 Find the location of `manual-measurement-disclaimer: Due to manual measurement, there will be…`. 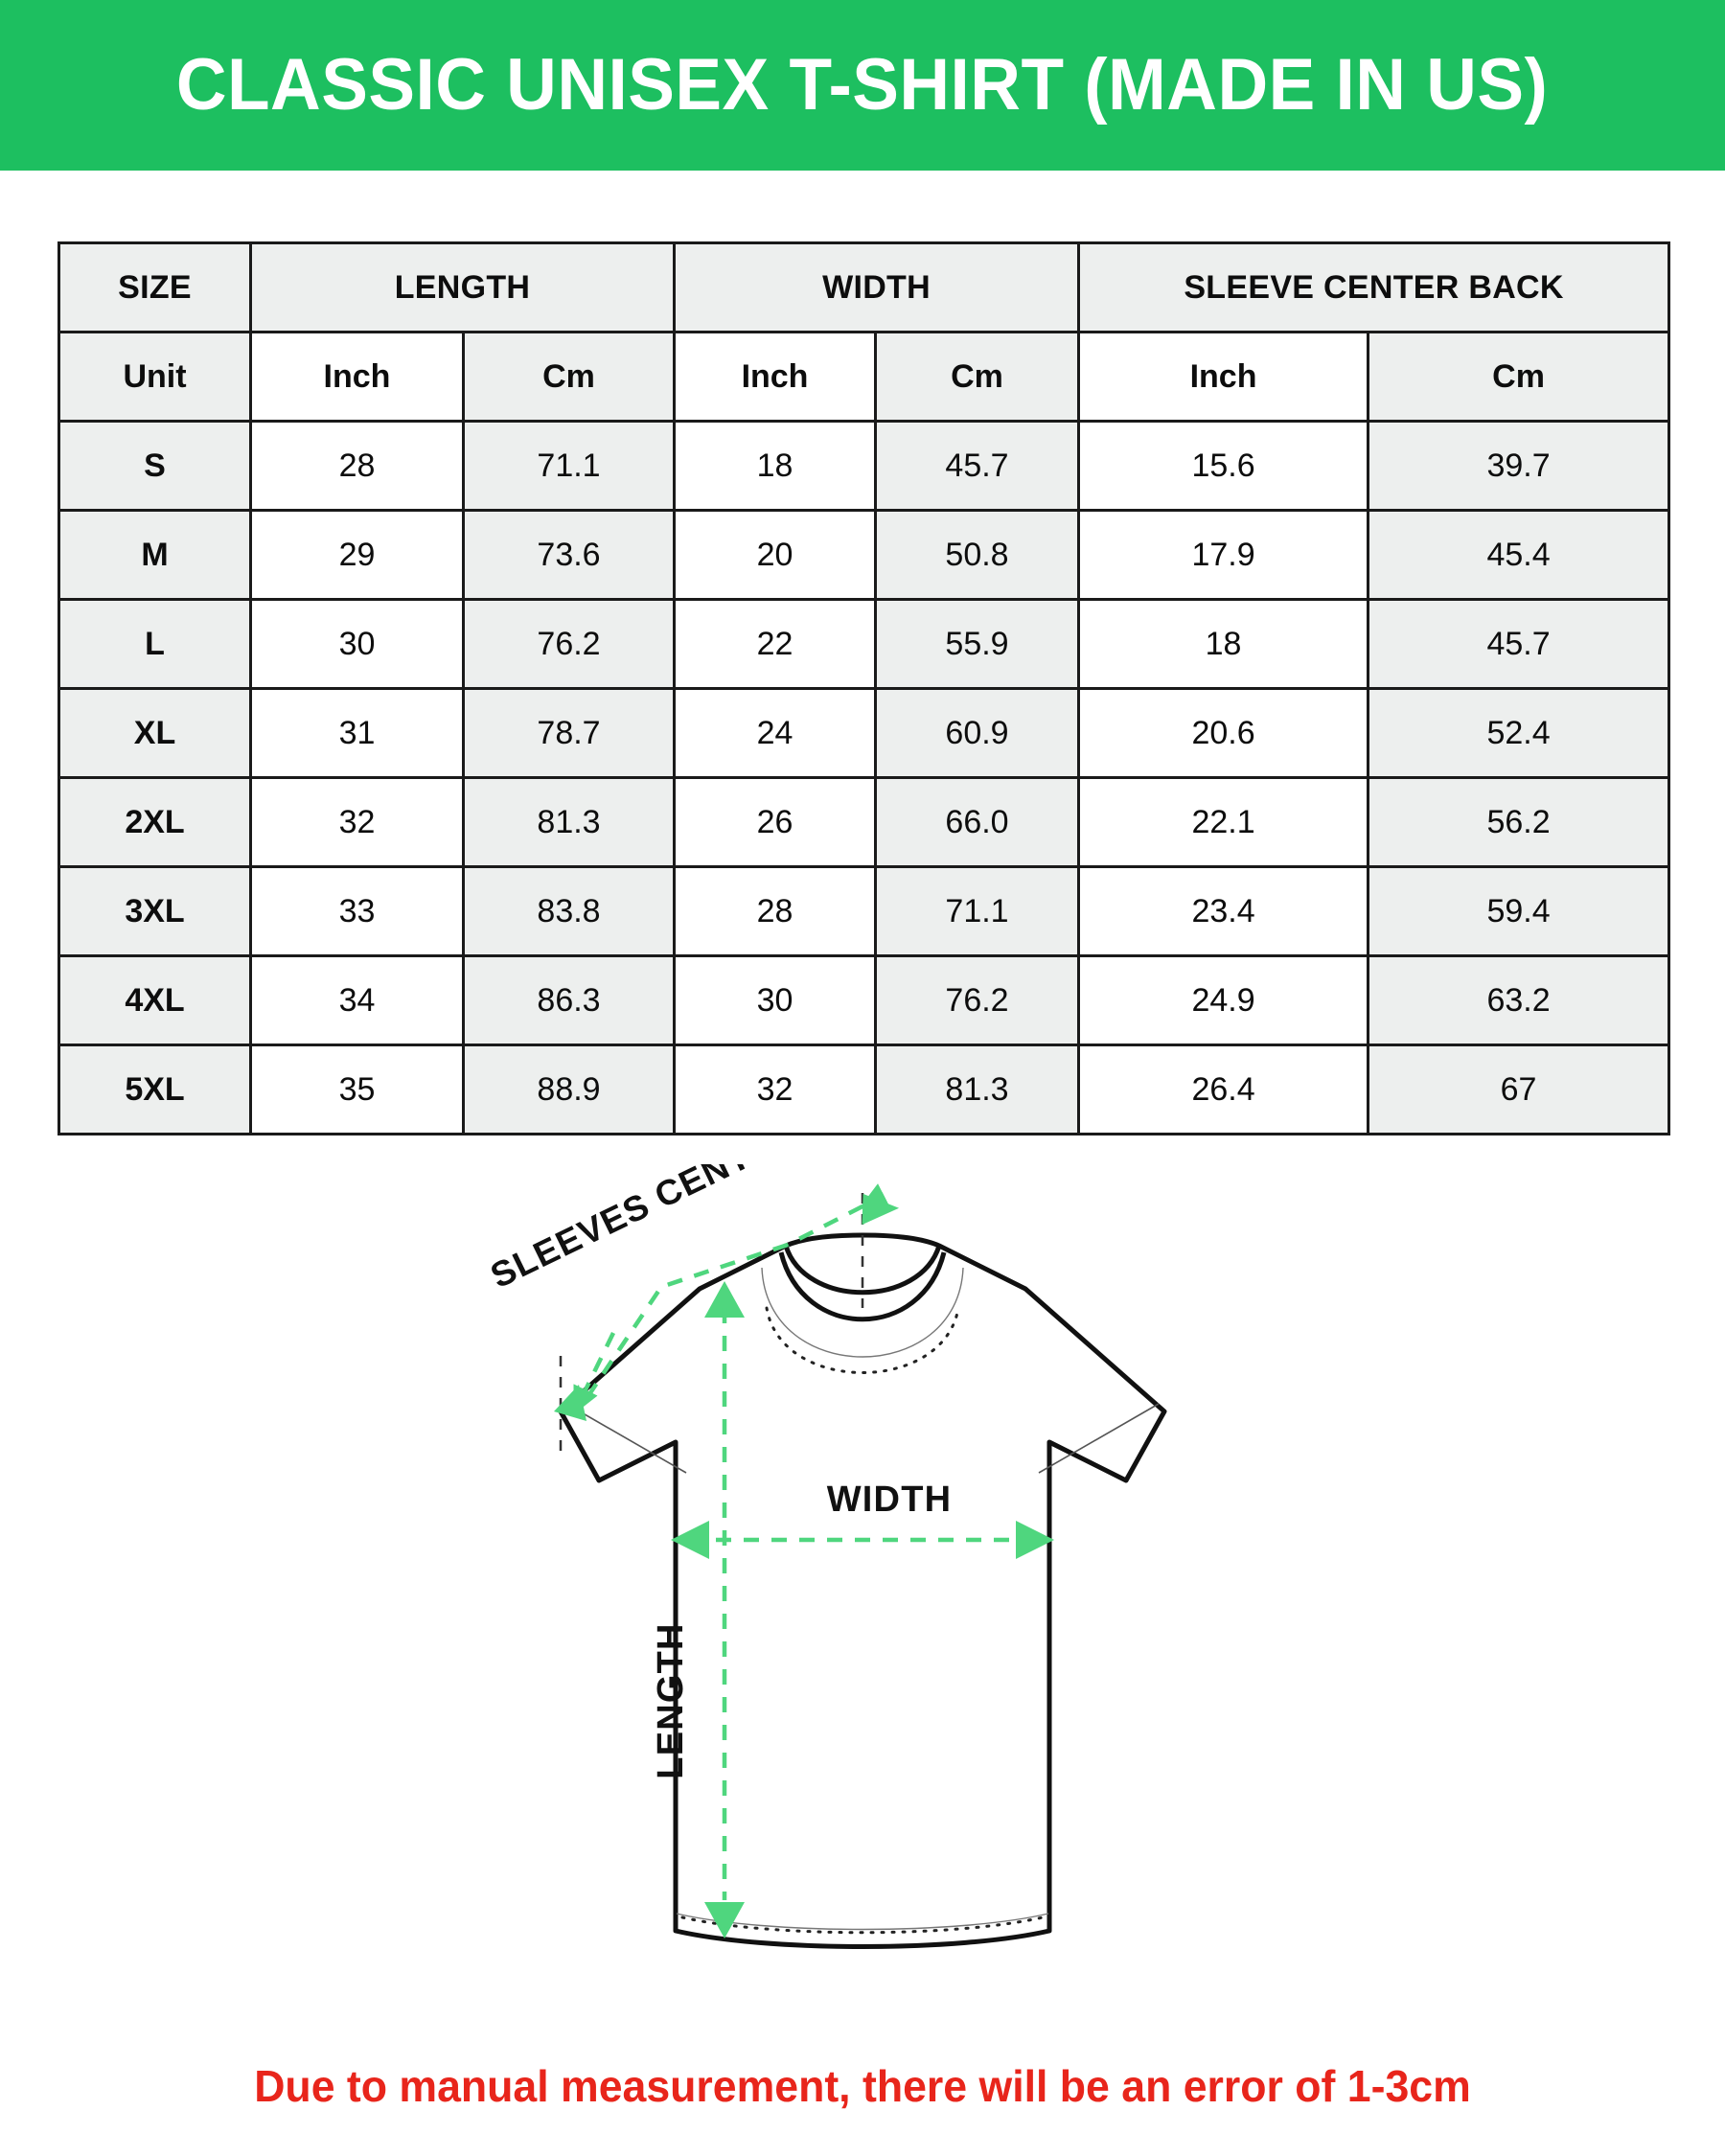

manual-measurement-disclaimer: Due to manual measurement, there will be… is located at coordinates (862, 2086).